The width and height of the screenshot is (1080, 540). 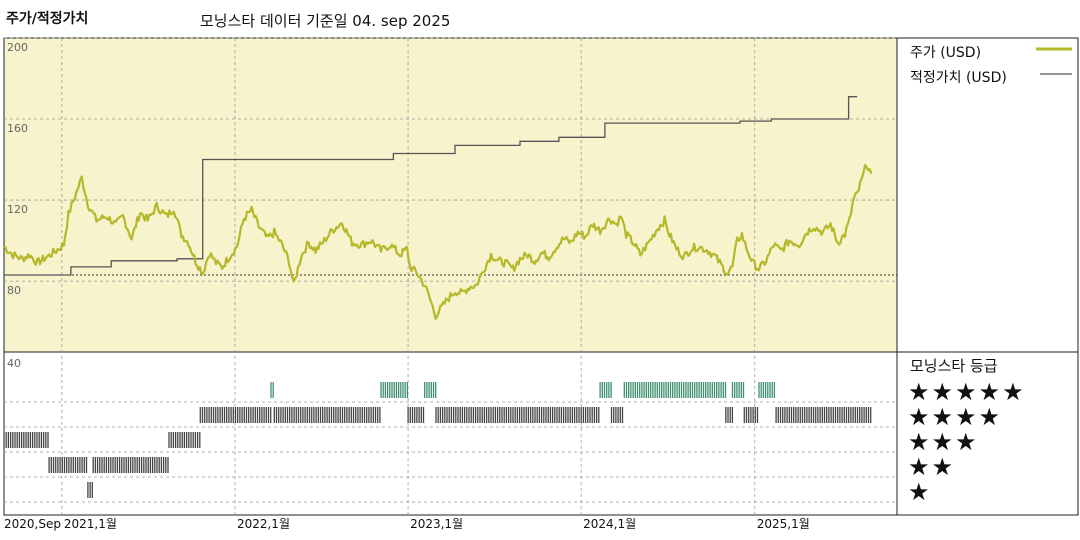 I want to click on legend-price-label: 주가 (USD), so click(x=946, y=53).